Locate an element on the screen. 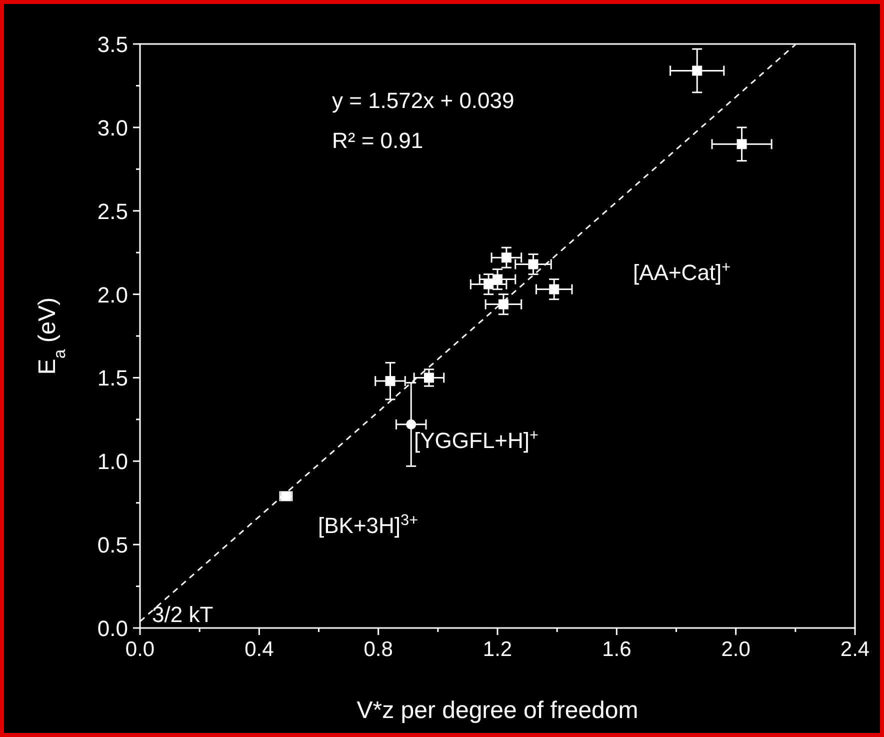 The image size is (884, 737). y-tick-label: 3.5 is located at coordinates (112, 44).